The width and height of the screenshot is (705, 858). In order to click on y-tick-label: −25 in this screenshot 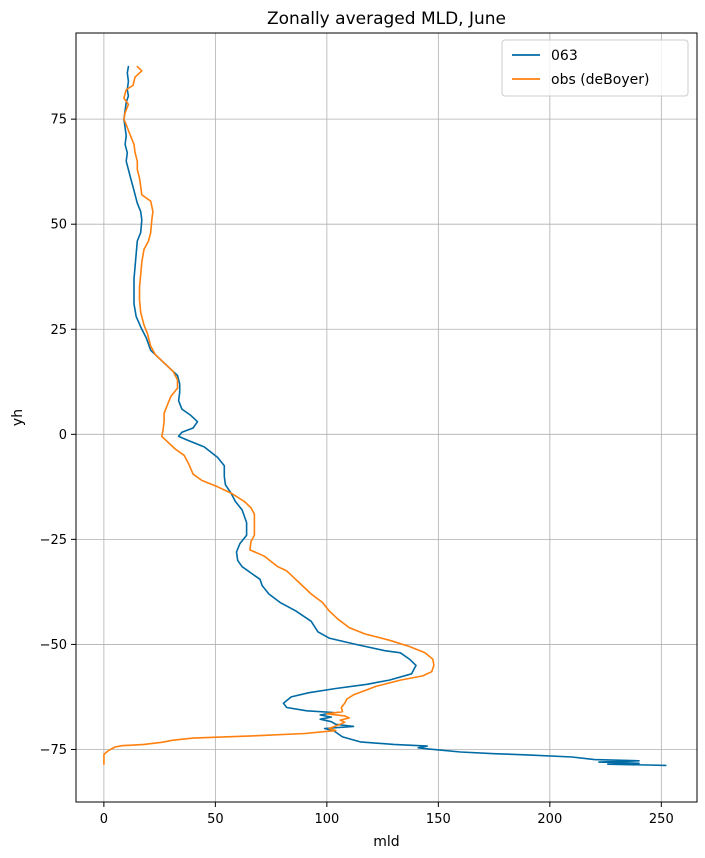, I will do `click(53, 540)`.